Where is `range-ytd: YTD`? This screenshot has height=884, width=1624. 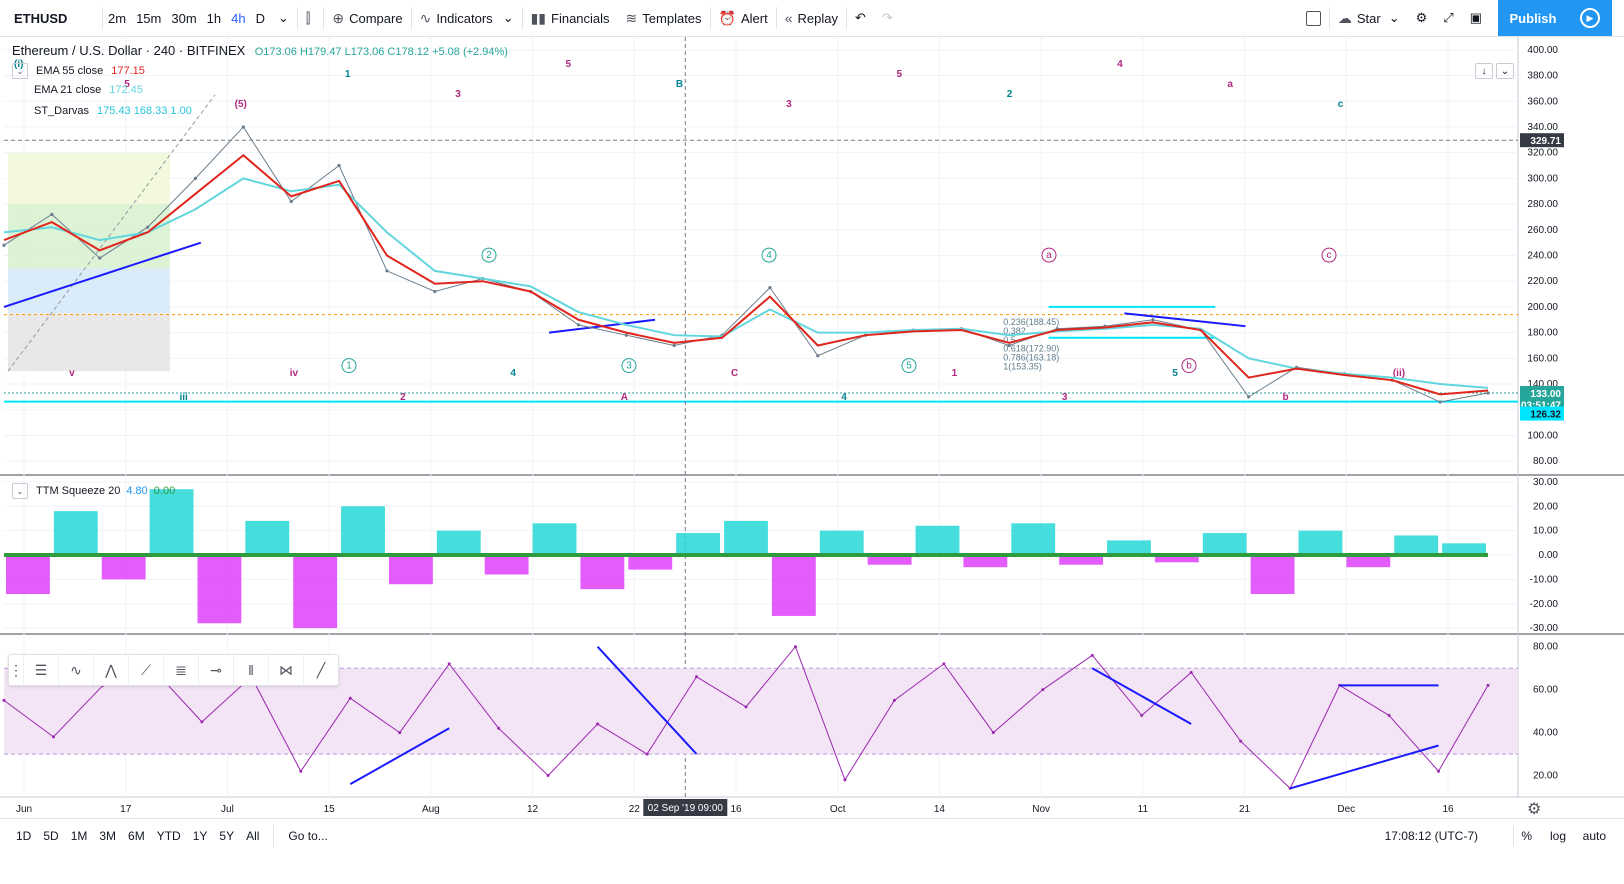
range-ytd: YTD is located at coordinates (168, 836).